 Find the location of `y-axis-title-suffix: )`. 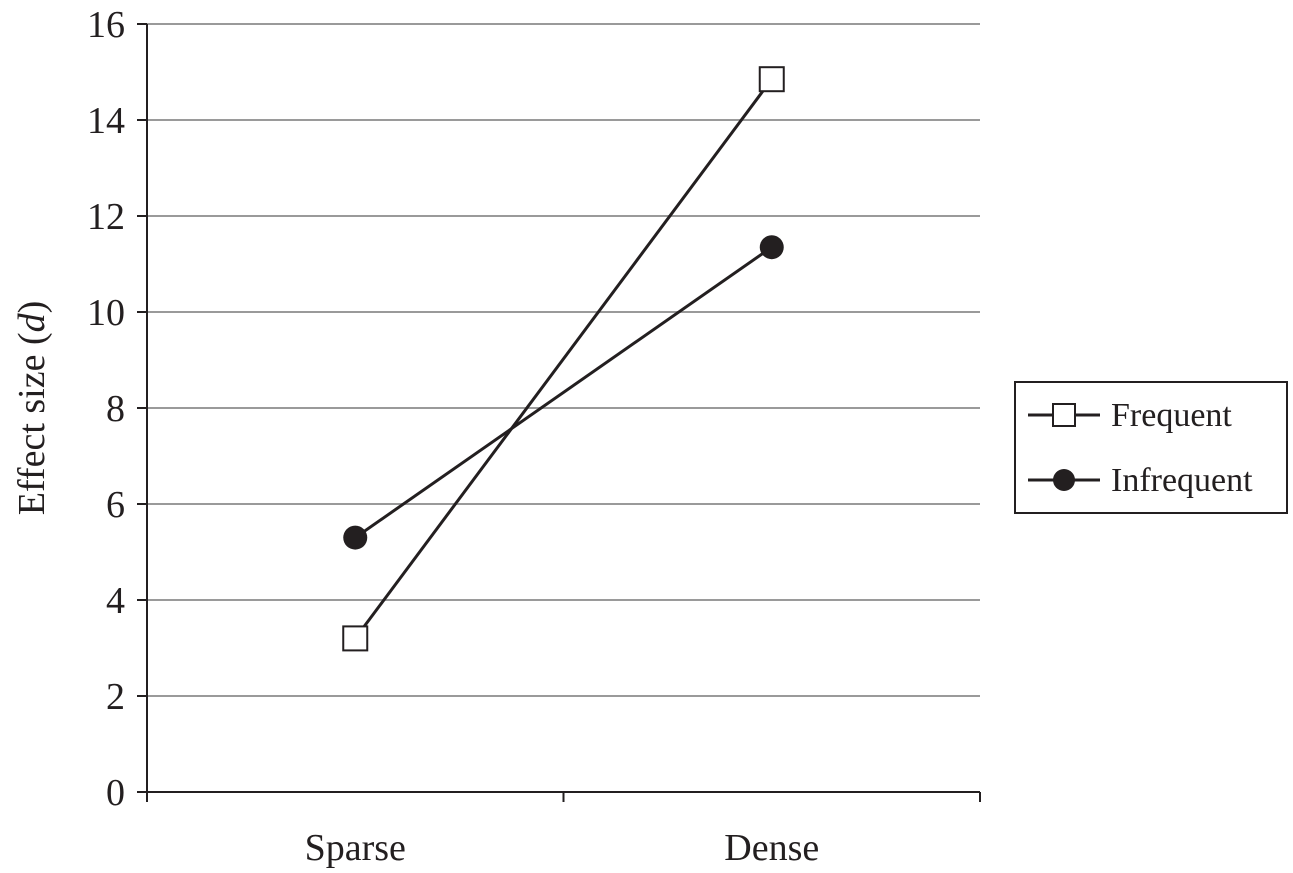

y-axis-title-suffix: ) is located at coordinates (32, 307).